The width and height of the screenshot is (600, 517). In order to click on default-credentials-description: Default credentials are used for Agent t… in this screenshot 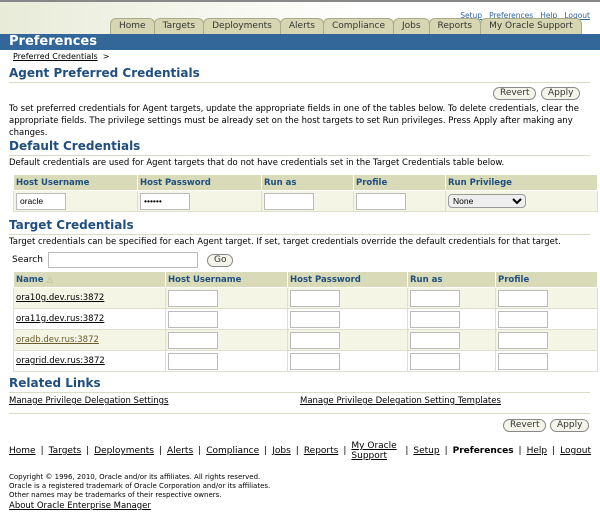, I will do `click(257, 163)`.